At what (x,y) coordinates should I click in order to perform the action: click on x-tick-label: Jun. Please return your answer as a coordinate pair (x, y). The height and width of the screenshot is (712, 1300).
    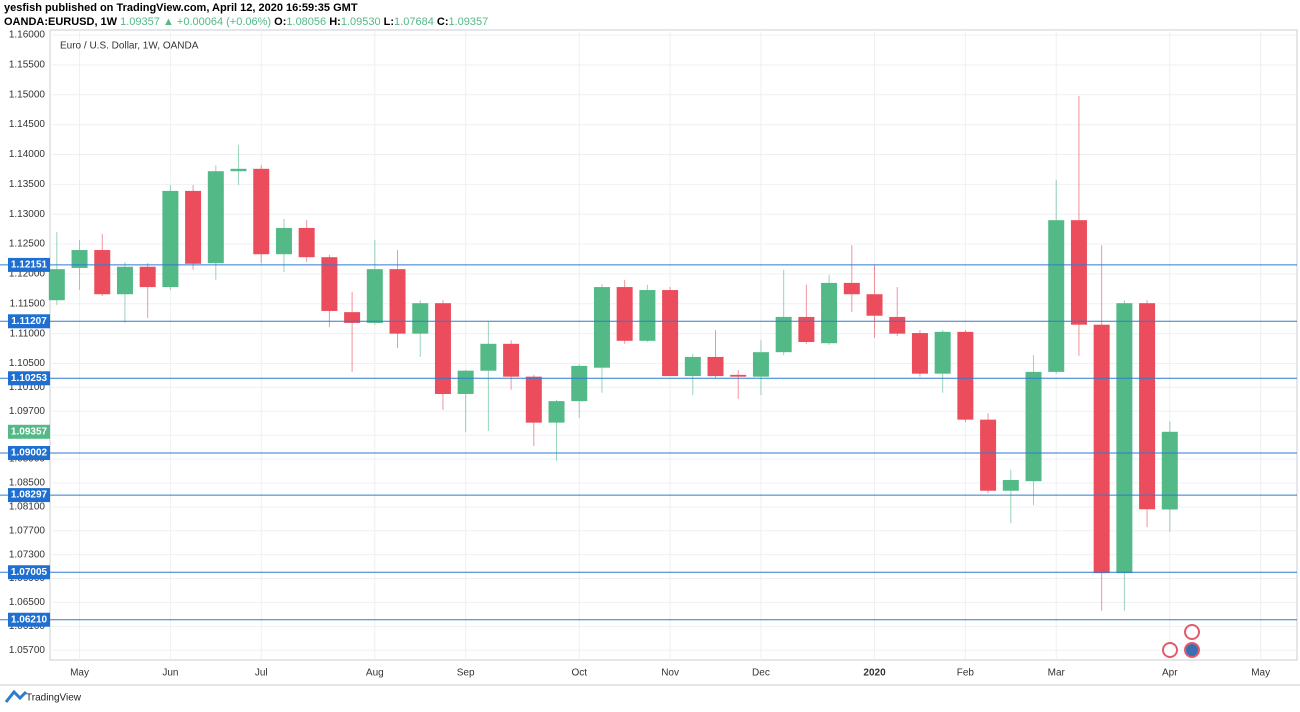
    Looking at the image, I should click on (170, 673).